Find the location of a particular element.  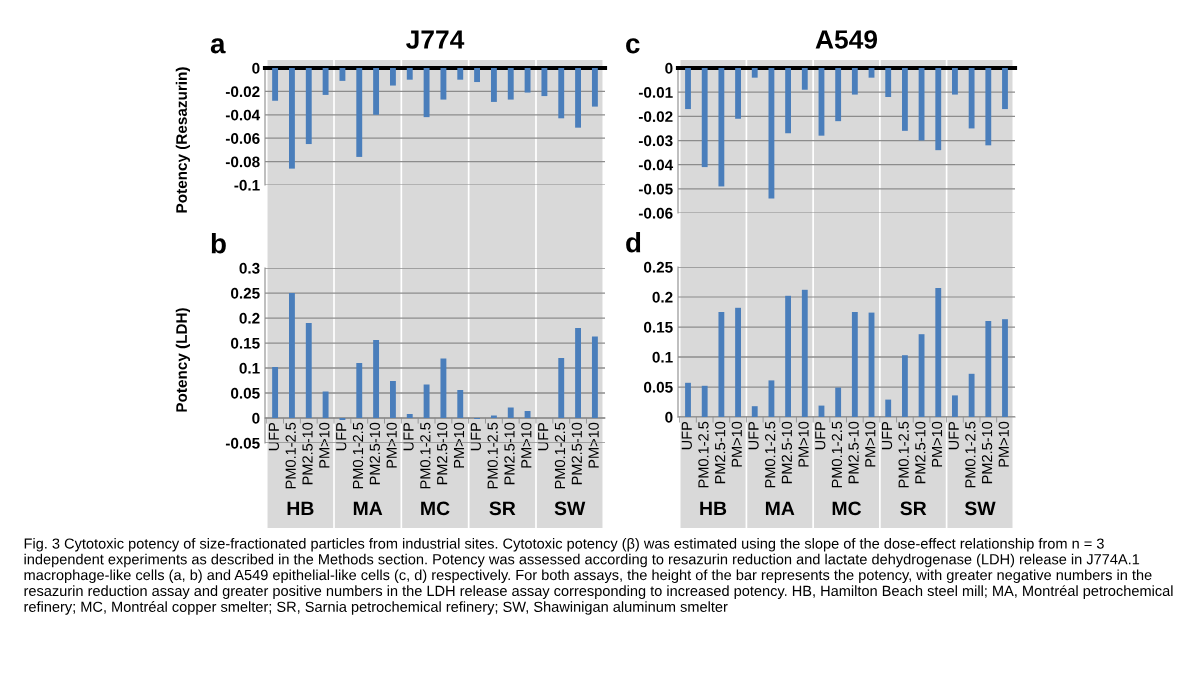

y-axis-title: Potency (Resazurin) is located at coordinates (182, 140).